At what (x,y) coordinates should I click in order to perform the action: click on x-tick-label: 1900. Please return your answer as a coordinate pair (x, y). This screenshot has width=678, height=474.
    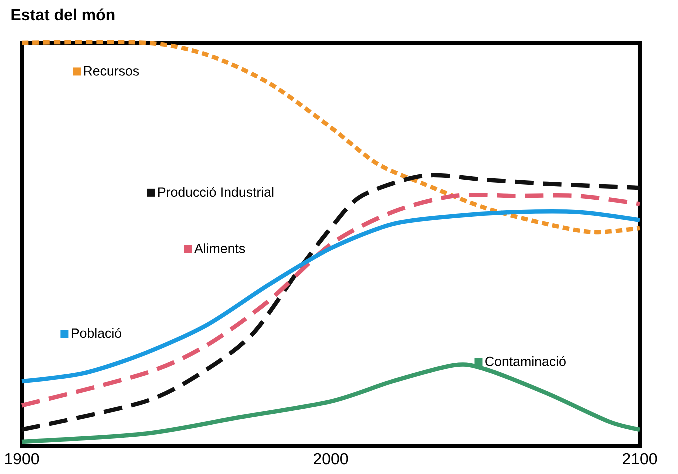
    Looking at the image, I should click on (22, 459).